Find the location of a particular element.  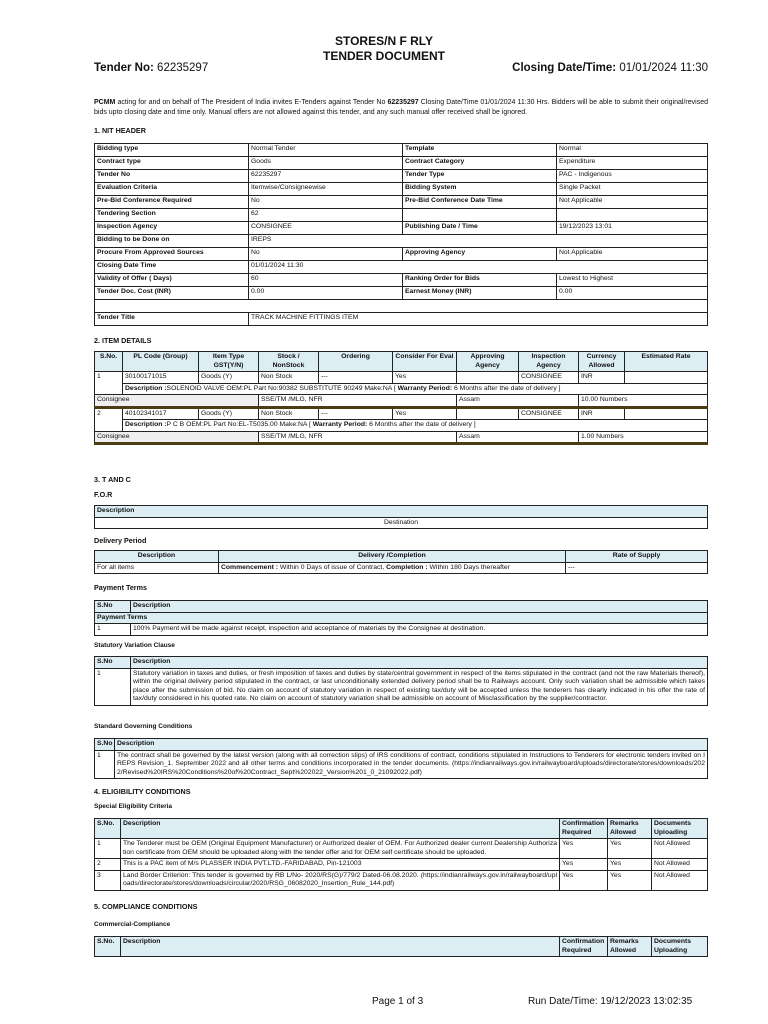

item-cell: 1 is located at coordinates (108, 383).